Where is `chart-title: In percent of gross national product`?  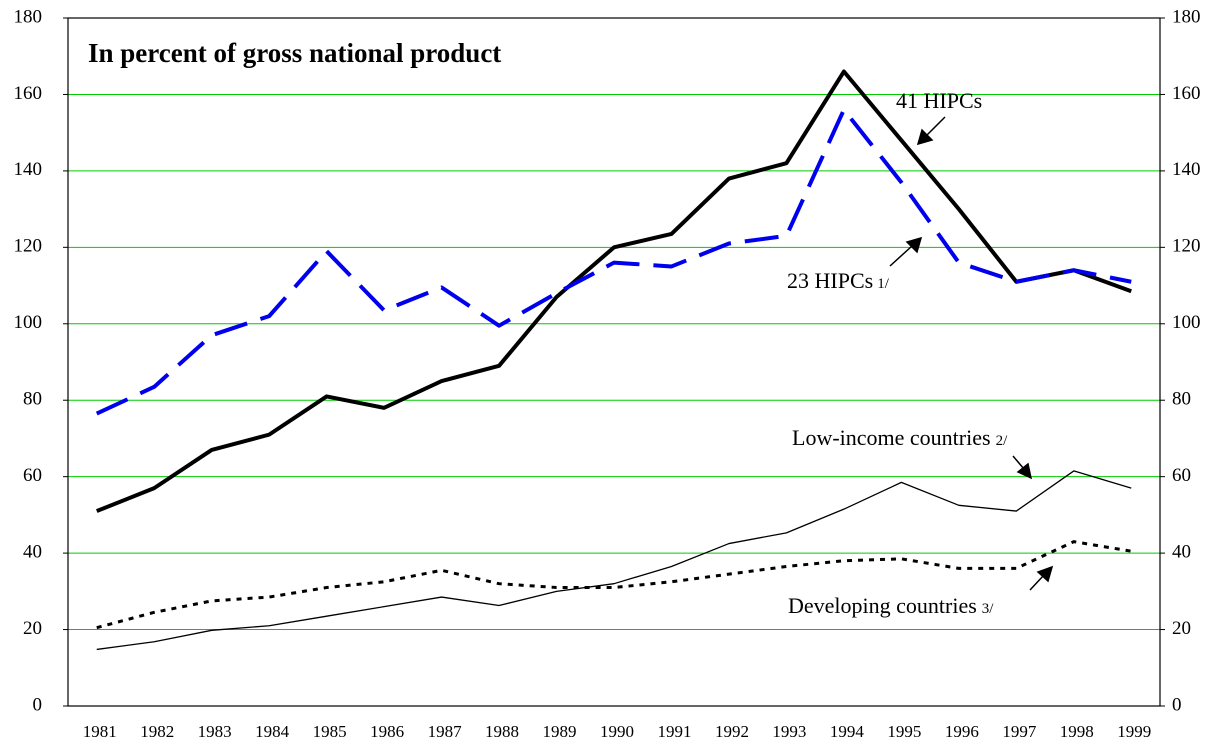 chart-title: In percent of gross national product is located at coordinates (294, 53).